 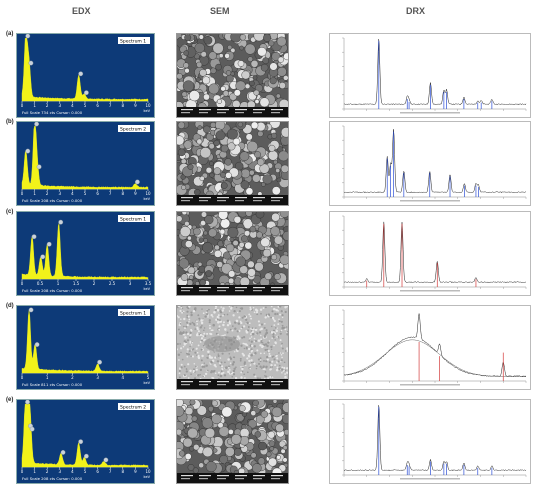 What do you see at coordinates (10, 122) in the screenshot?
I see `row-label: (b)` at bounding box center [10, 122].